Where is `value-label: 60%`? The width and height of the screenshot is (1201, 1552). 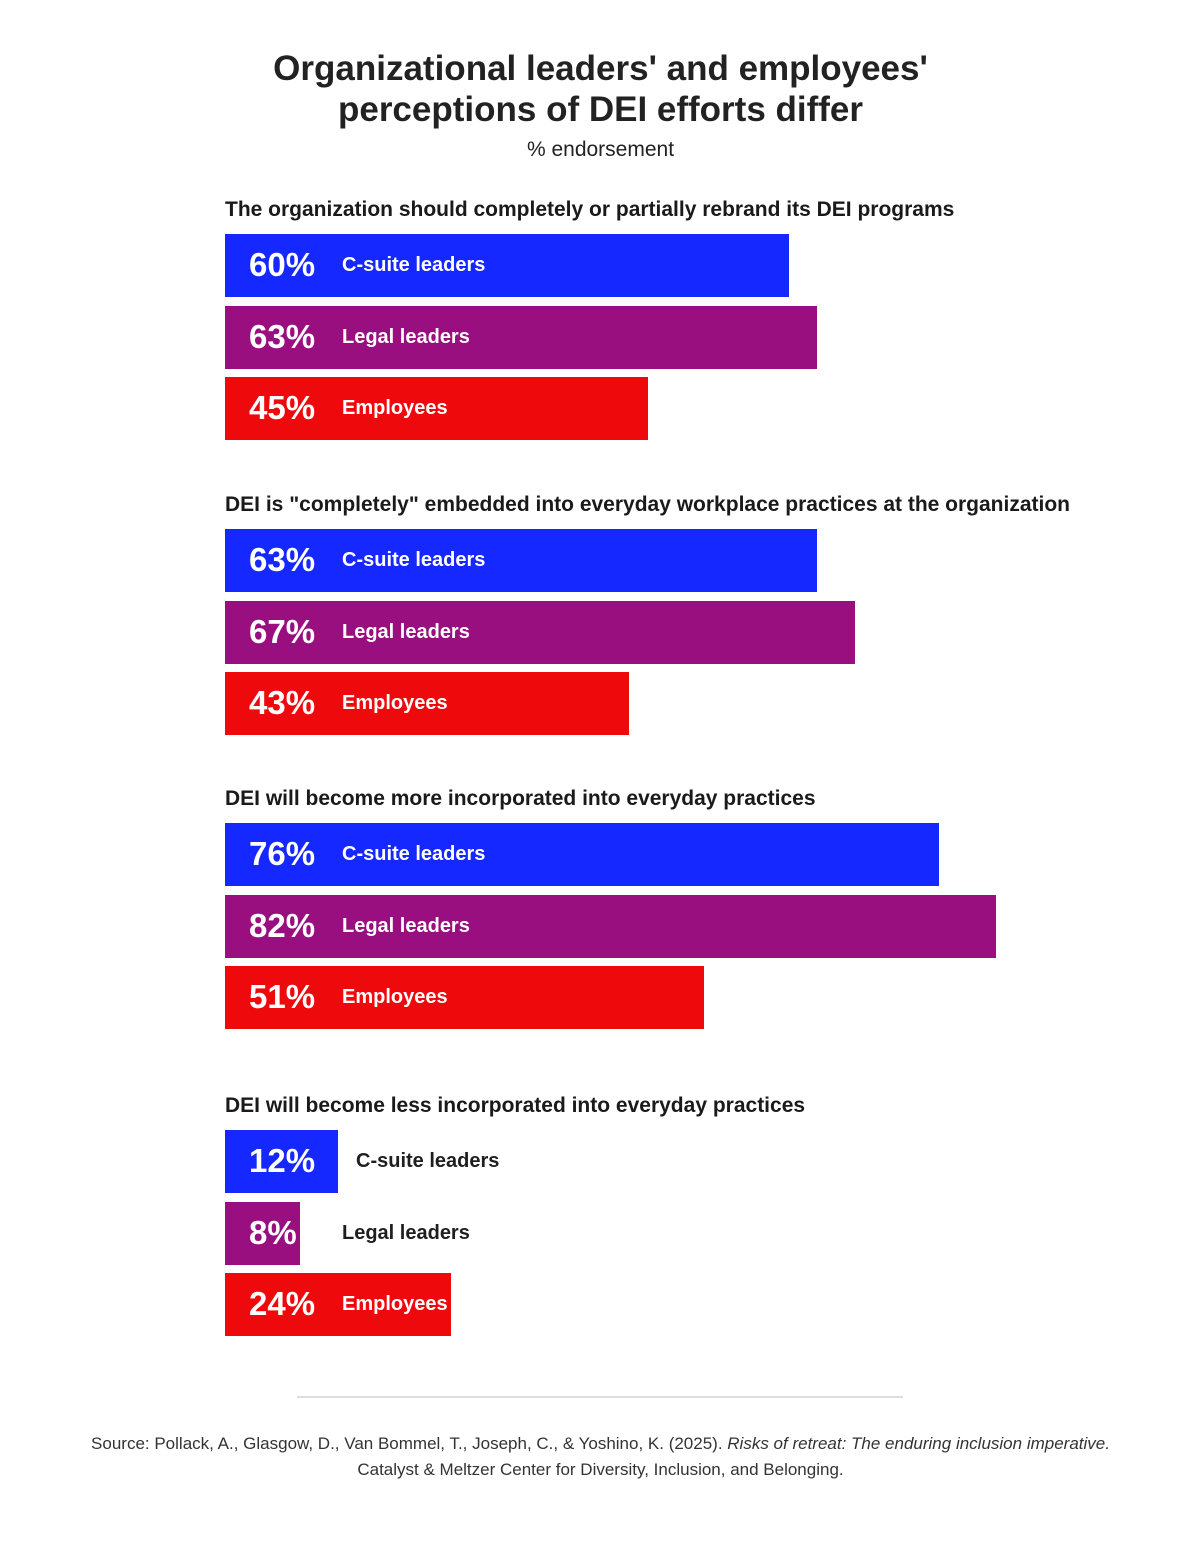 value-label: 60% is located at coordinates (282, 264).